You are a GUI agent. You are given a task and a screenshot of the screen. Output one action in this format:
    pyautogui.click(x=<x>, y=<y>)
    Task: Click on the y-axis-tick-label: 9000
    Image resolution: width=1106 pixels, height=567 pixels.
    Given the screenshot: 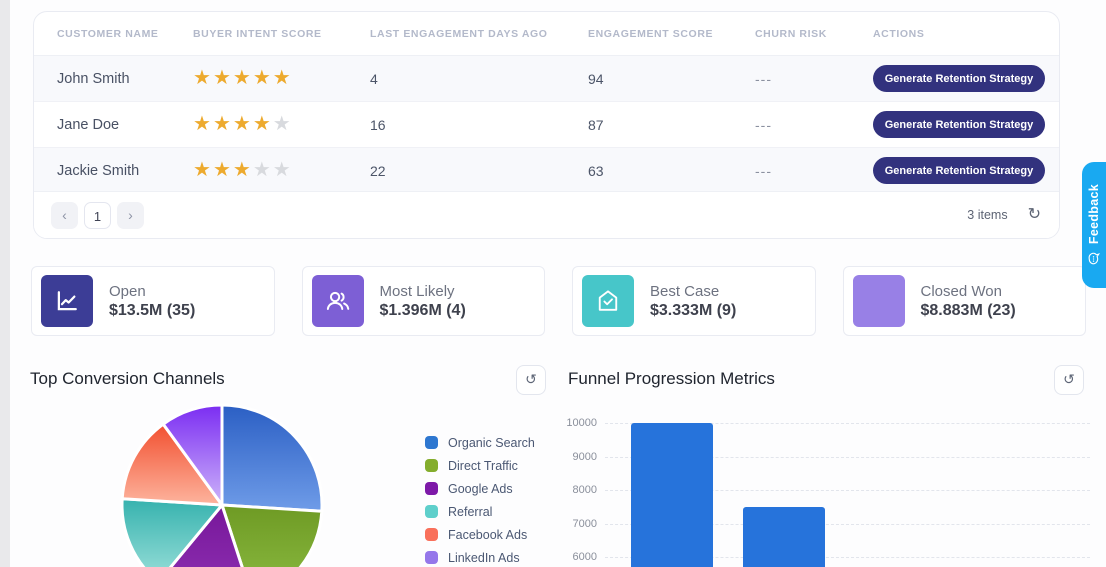 What is the action you would take?
    pyautogui.click(x=584, y=456)
    